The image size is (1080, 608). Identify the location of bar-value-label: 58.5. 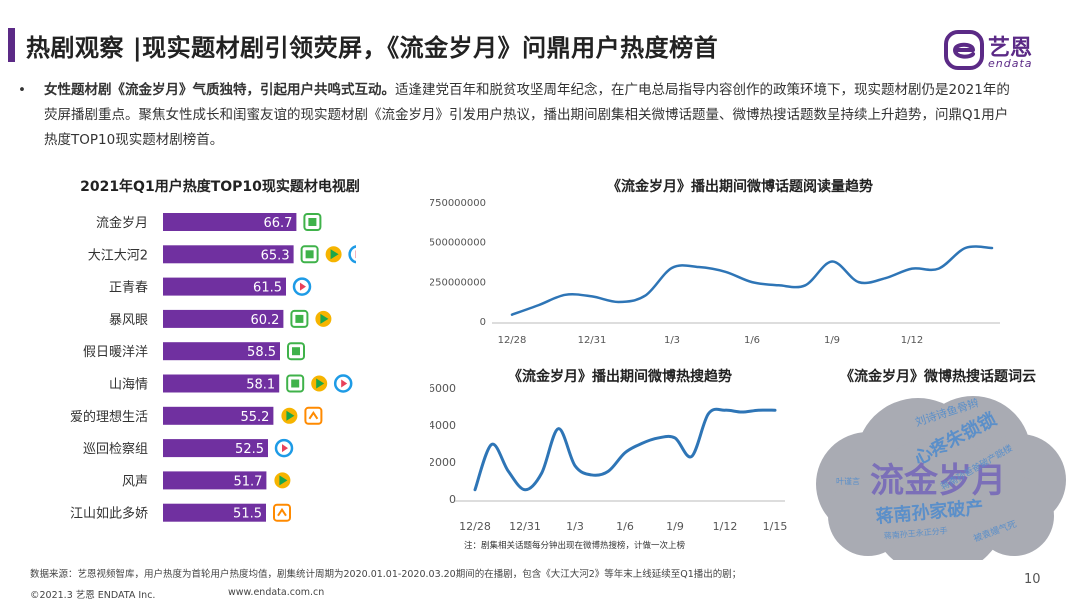
(261, 352).